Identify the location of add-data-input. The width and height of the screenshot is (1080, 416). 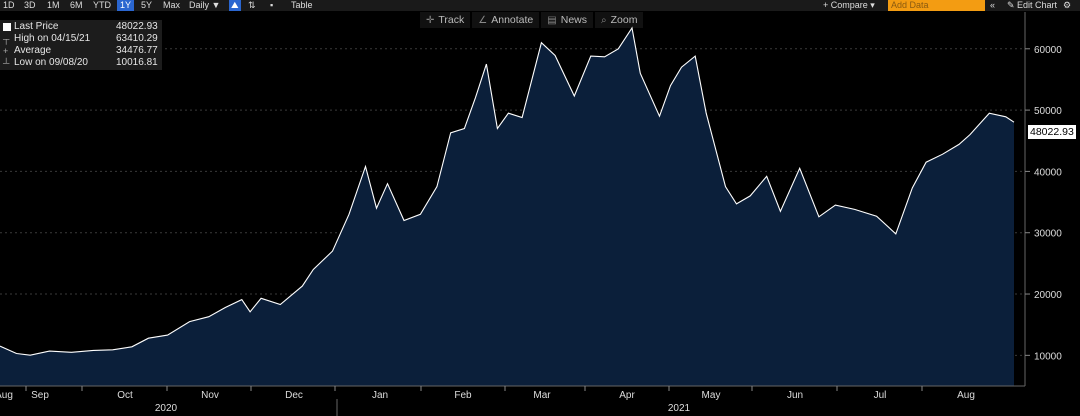
(936, 5).